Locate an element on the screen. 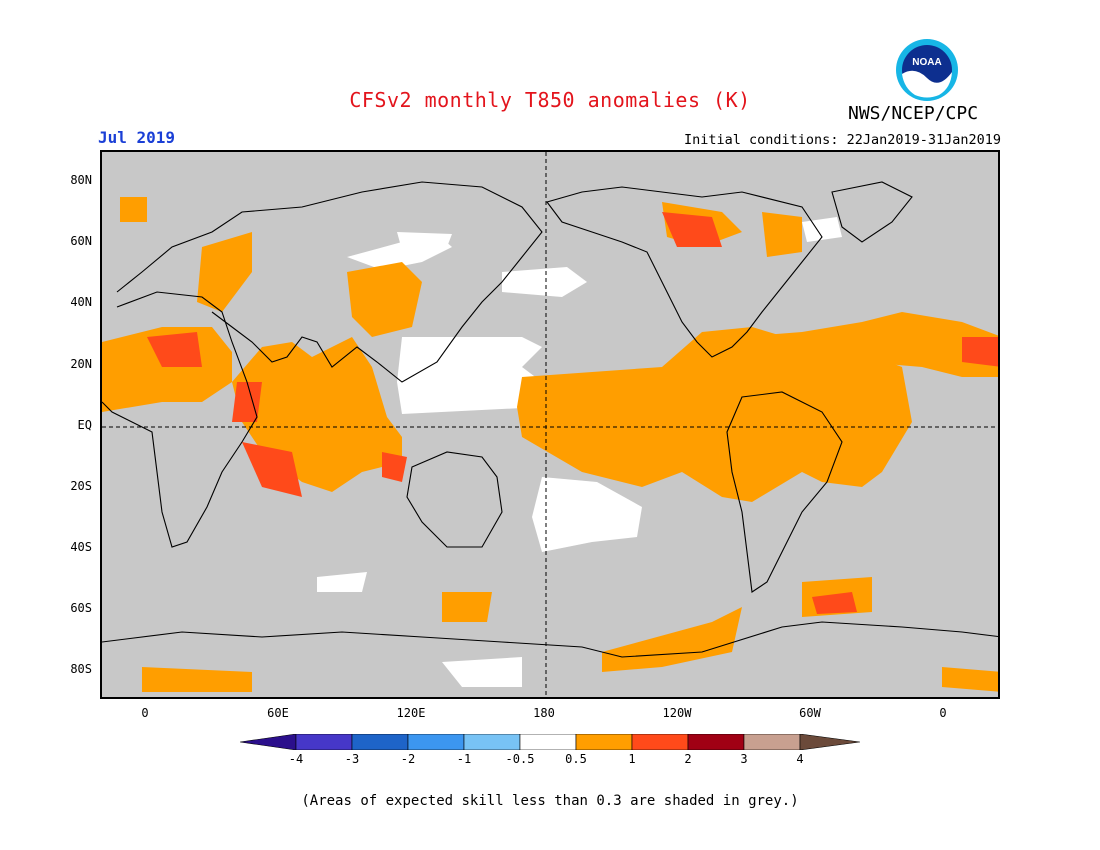 The image size is (1100, 850). noaa-logo: NOAA is located at coordinates (927, 70).